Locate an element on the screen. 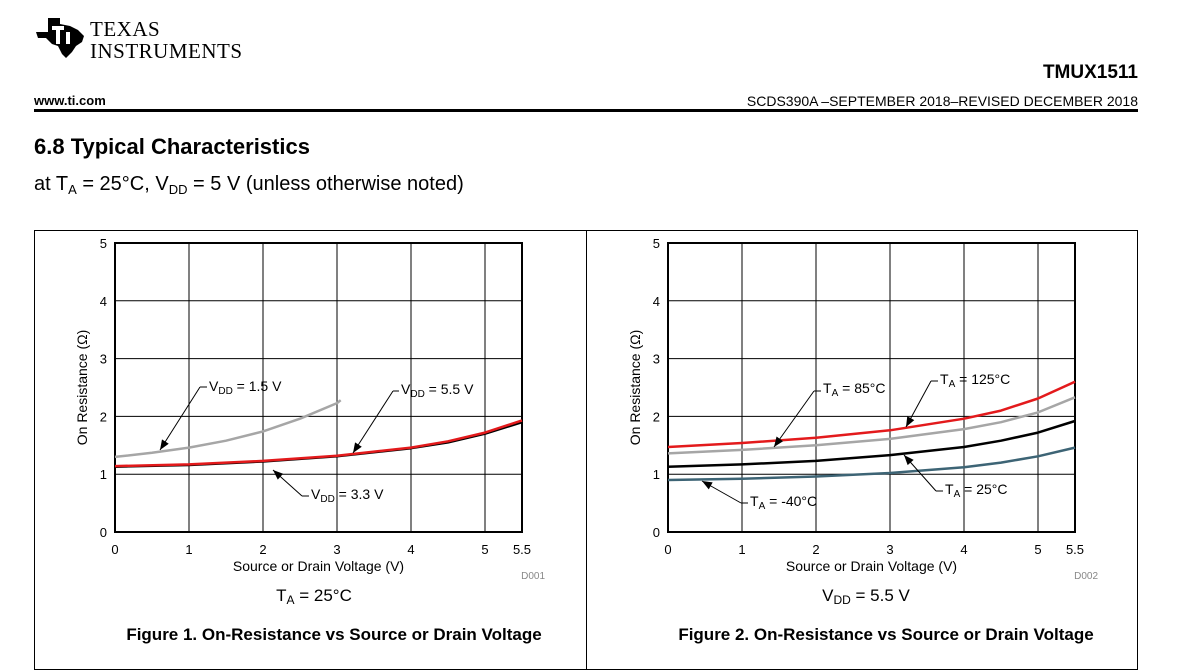  series-label: TA = 85°C is located at coordinates (854, 389).